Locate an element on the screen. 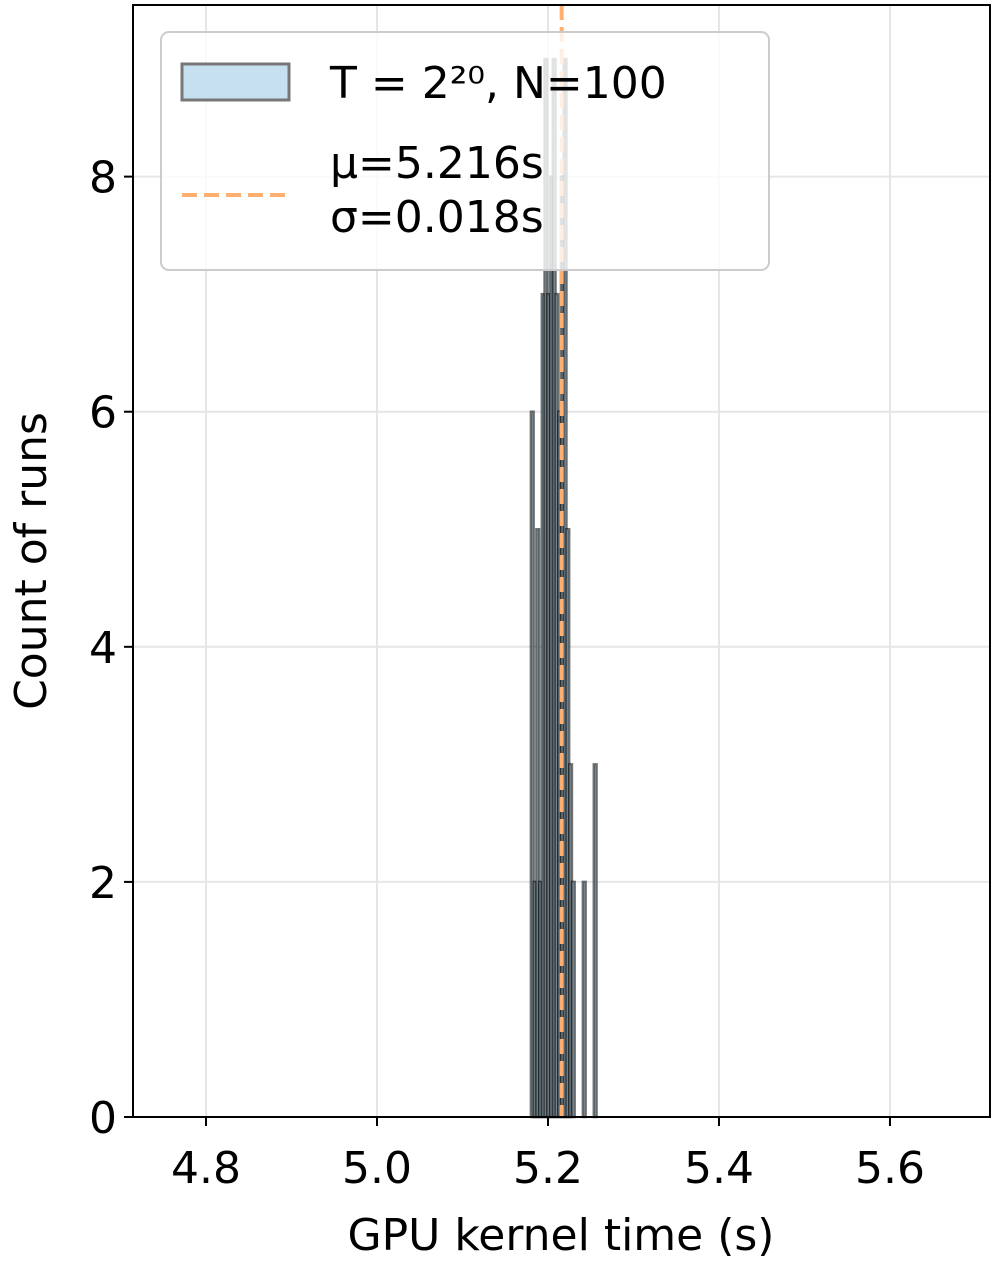 The width and height of the screenshot is (996, 1268). y-tick-label: 2 is located at coordinates (103, 883).